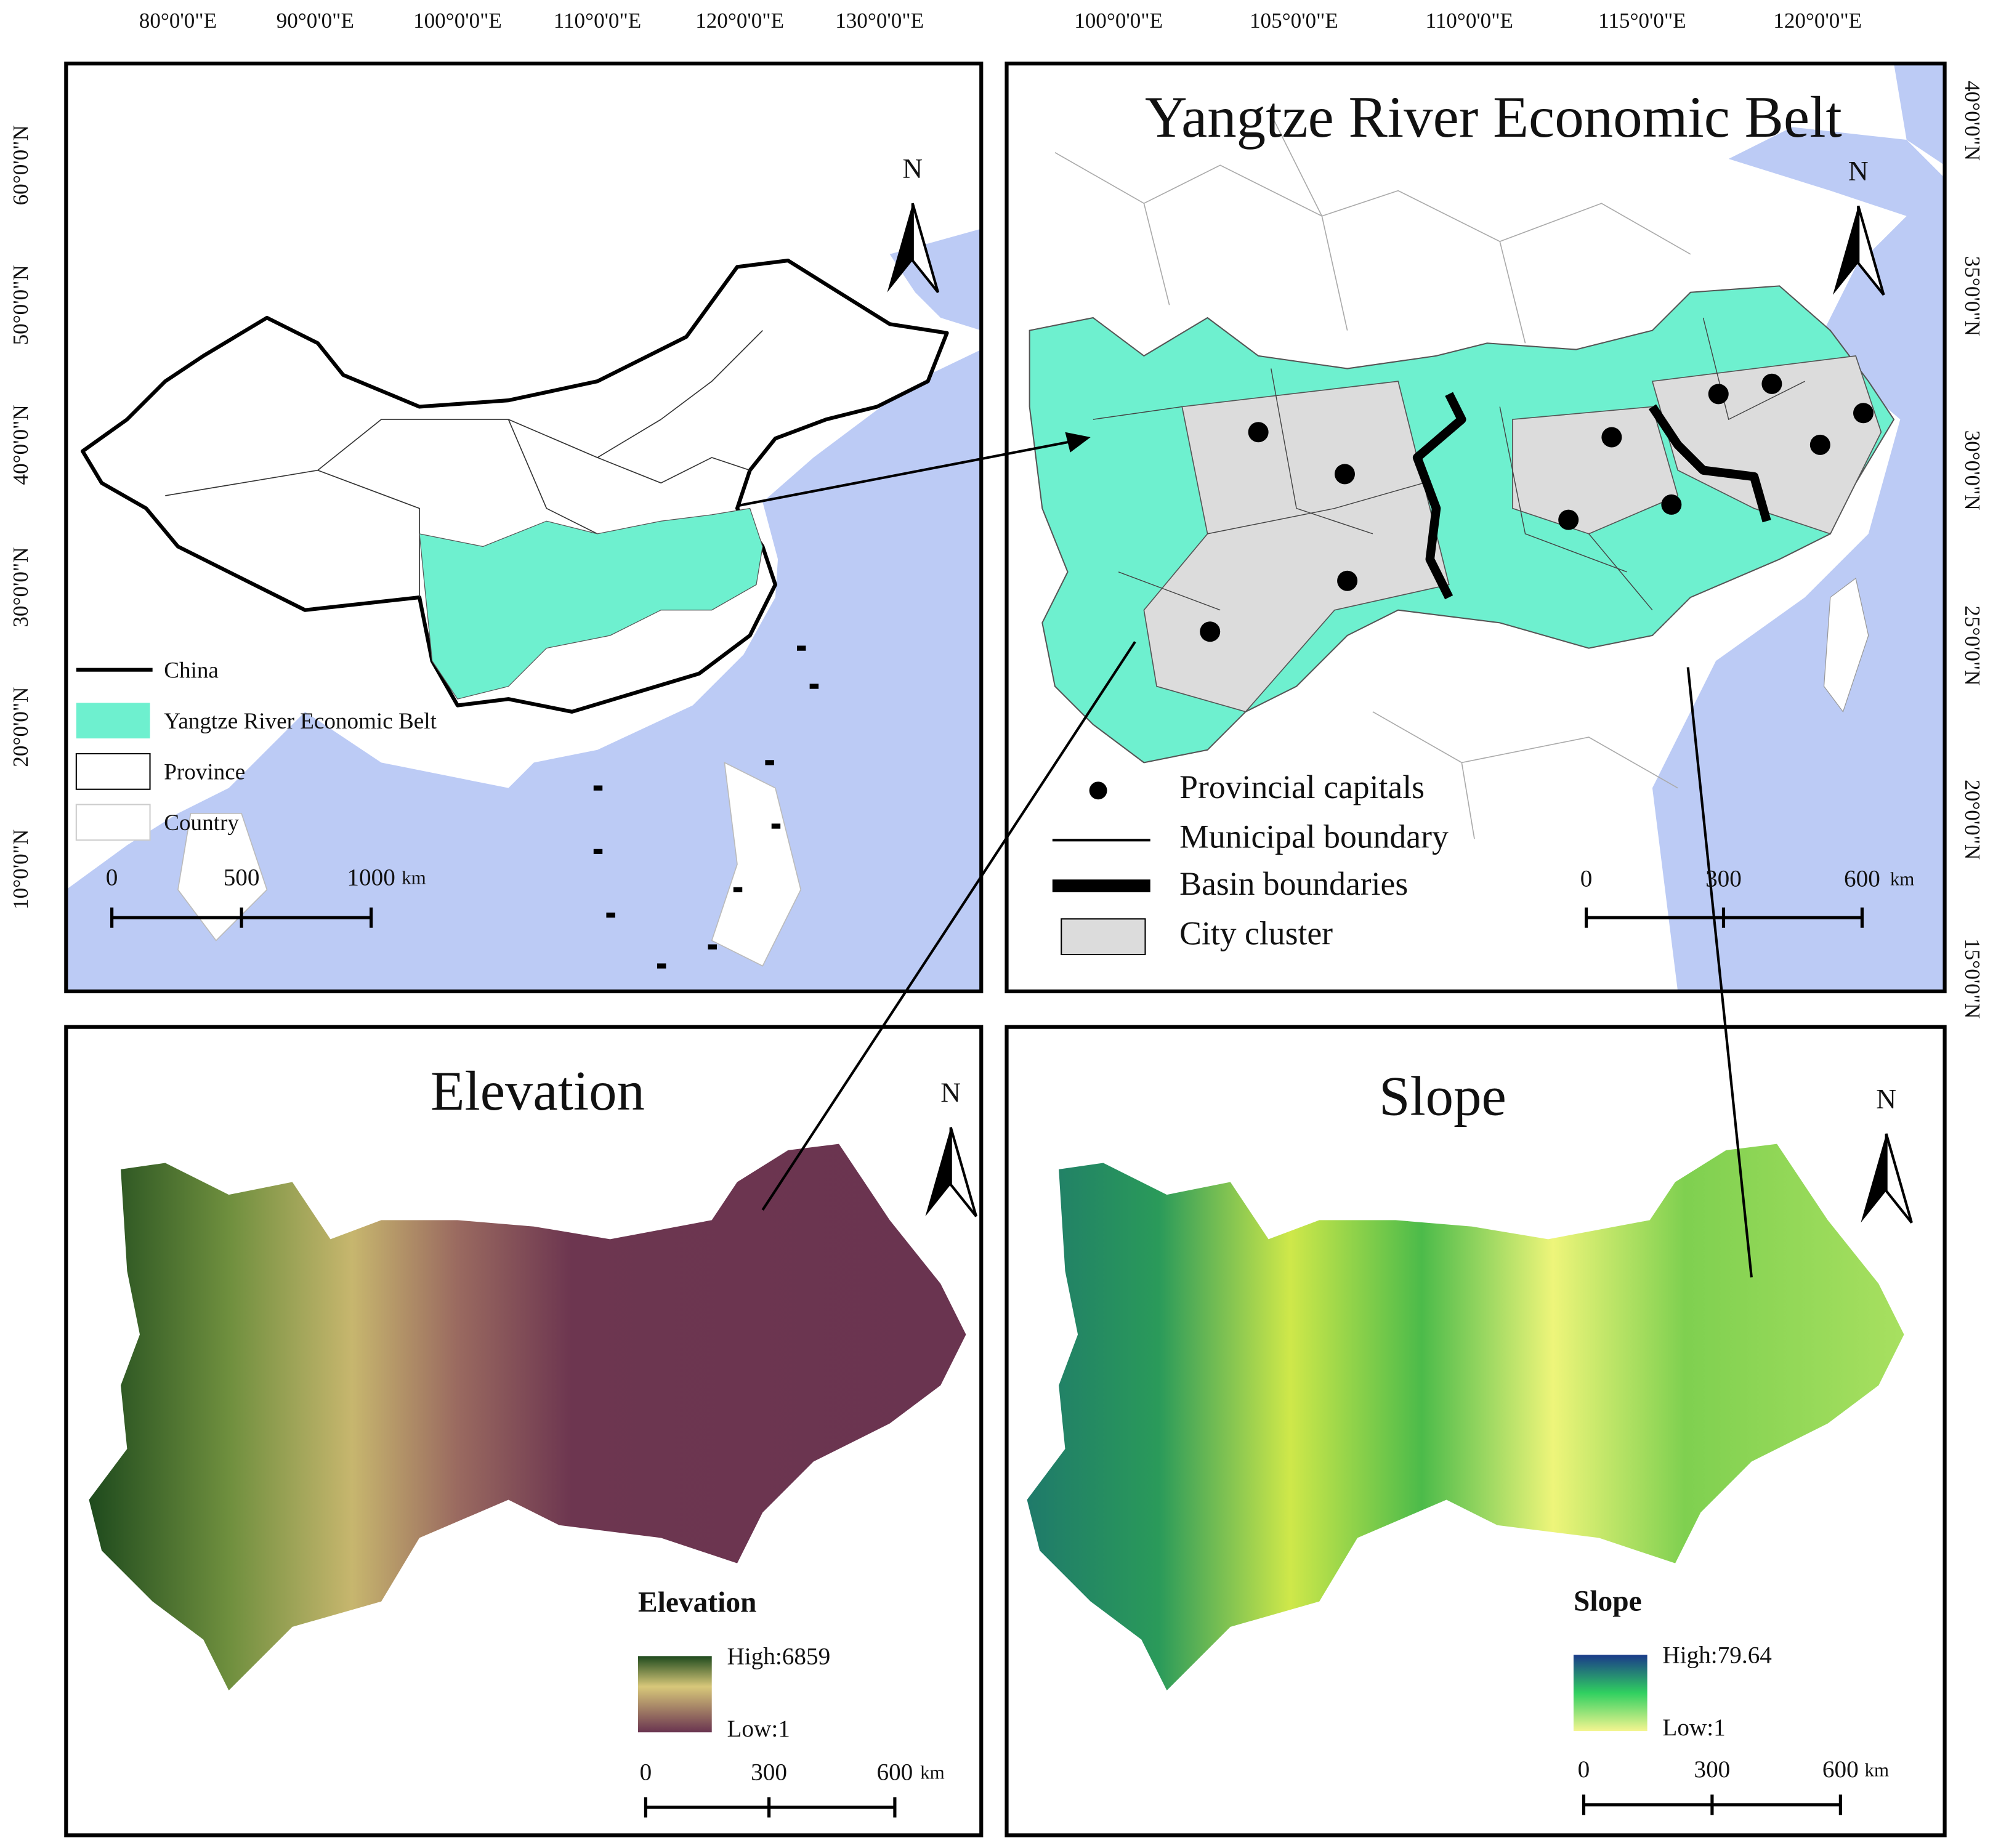 The width and height of the screenshot is (1993, 1848). Describe the element at coordinates (1256, 932) in the screenshot. I see `legend-label: City cluster` at that location.